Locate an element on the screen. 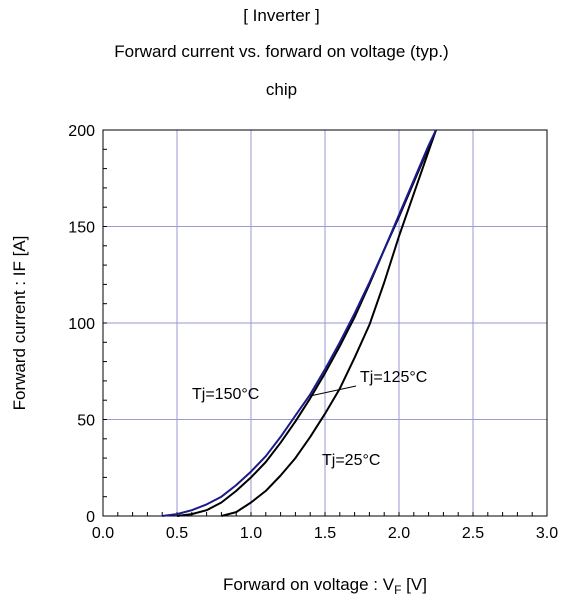  x-tick-label: 0.0 is located at coordinates (103, 533).